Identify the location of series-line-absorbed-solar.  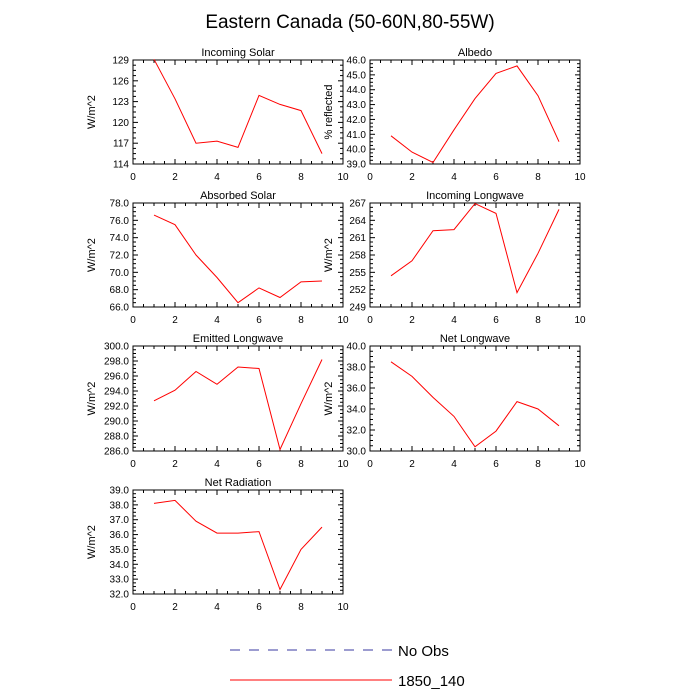
(238, 259).